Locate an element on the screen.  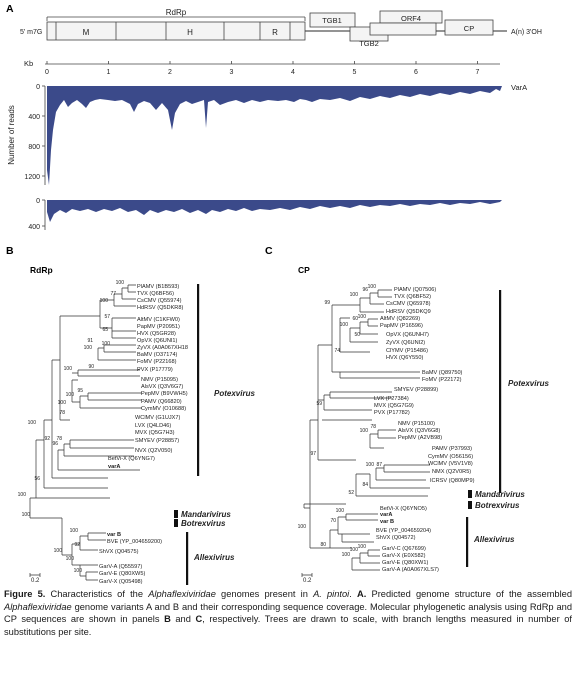
cp-bootstrap-value: 99 is located at coordinates (327, 303).